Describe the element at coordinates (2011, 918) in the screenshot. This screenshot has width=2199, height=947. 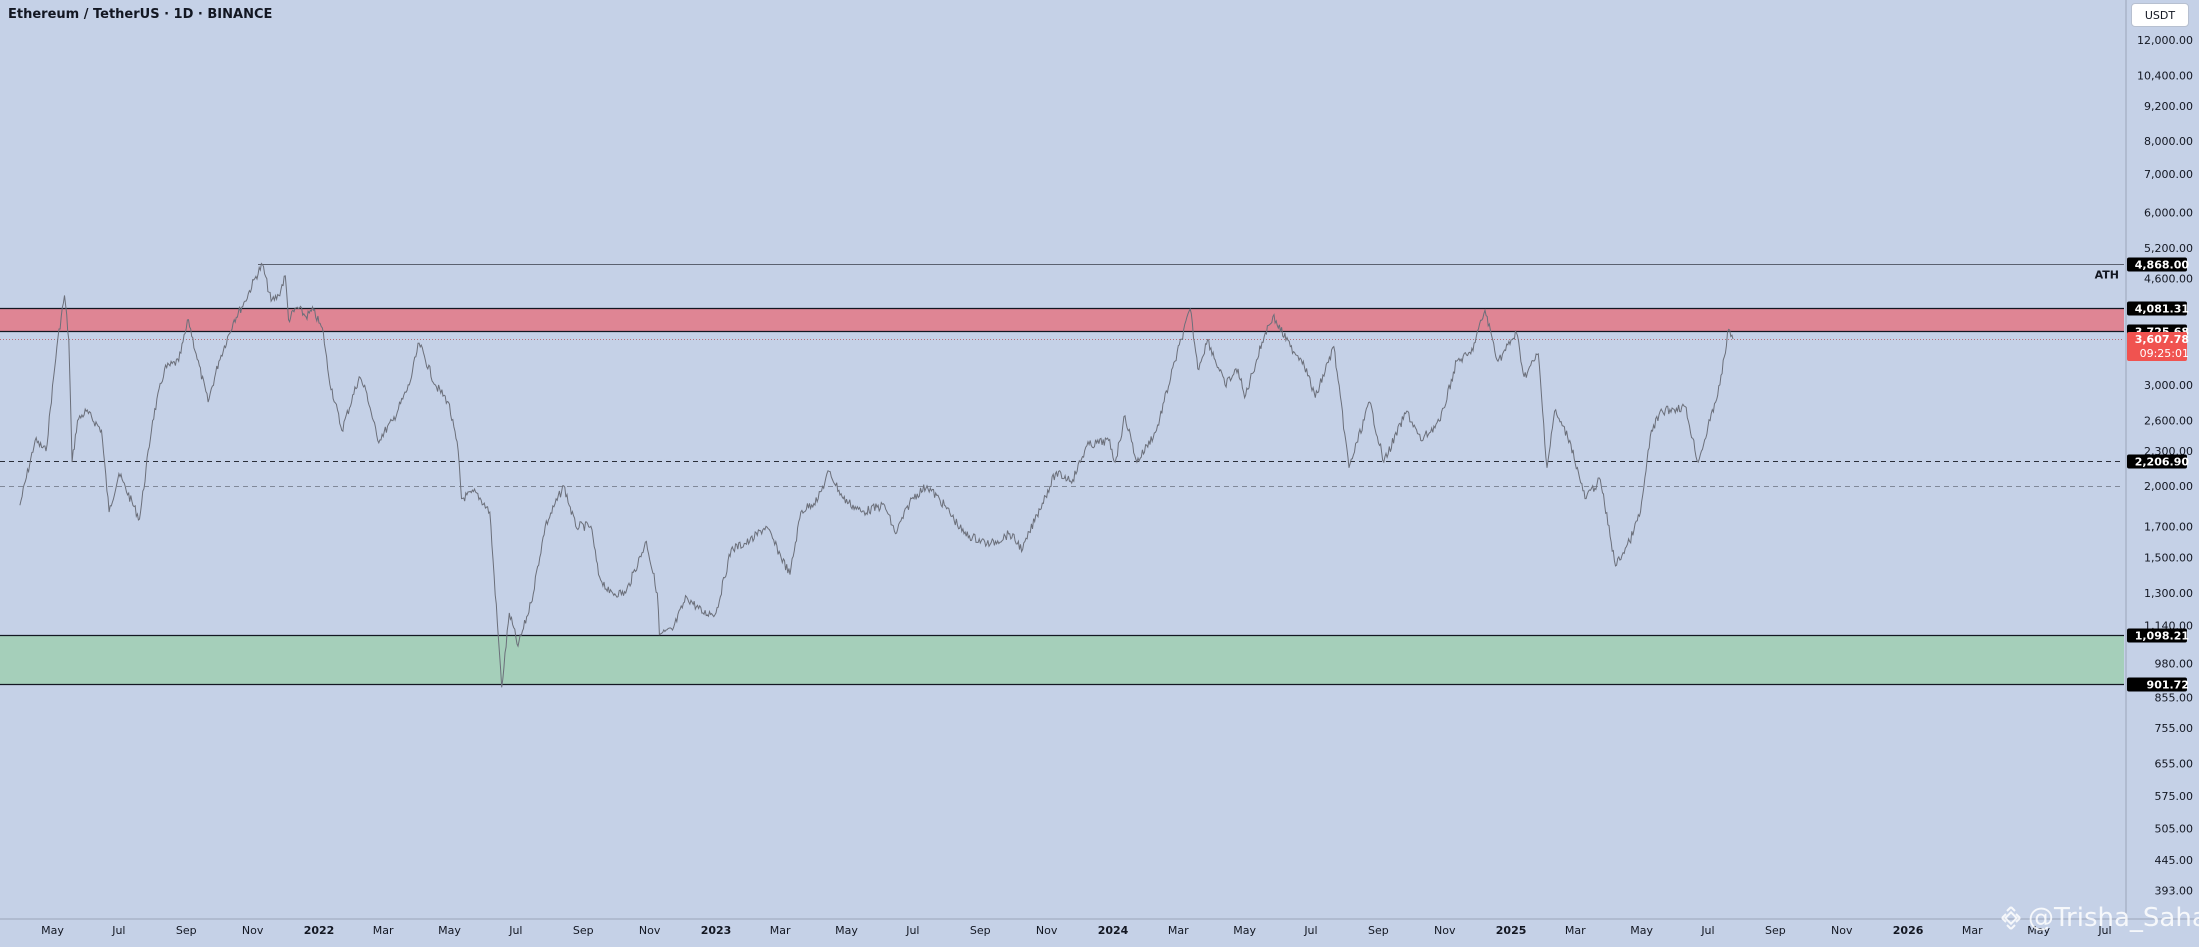
I see `binance-logo-icon` at that location.